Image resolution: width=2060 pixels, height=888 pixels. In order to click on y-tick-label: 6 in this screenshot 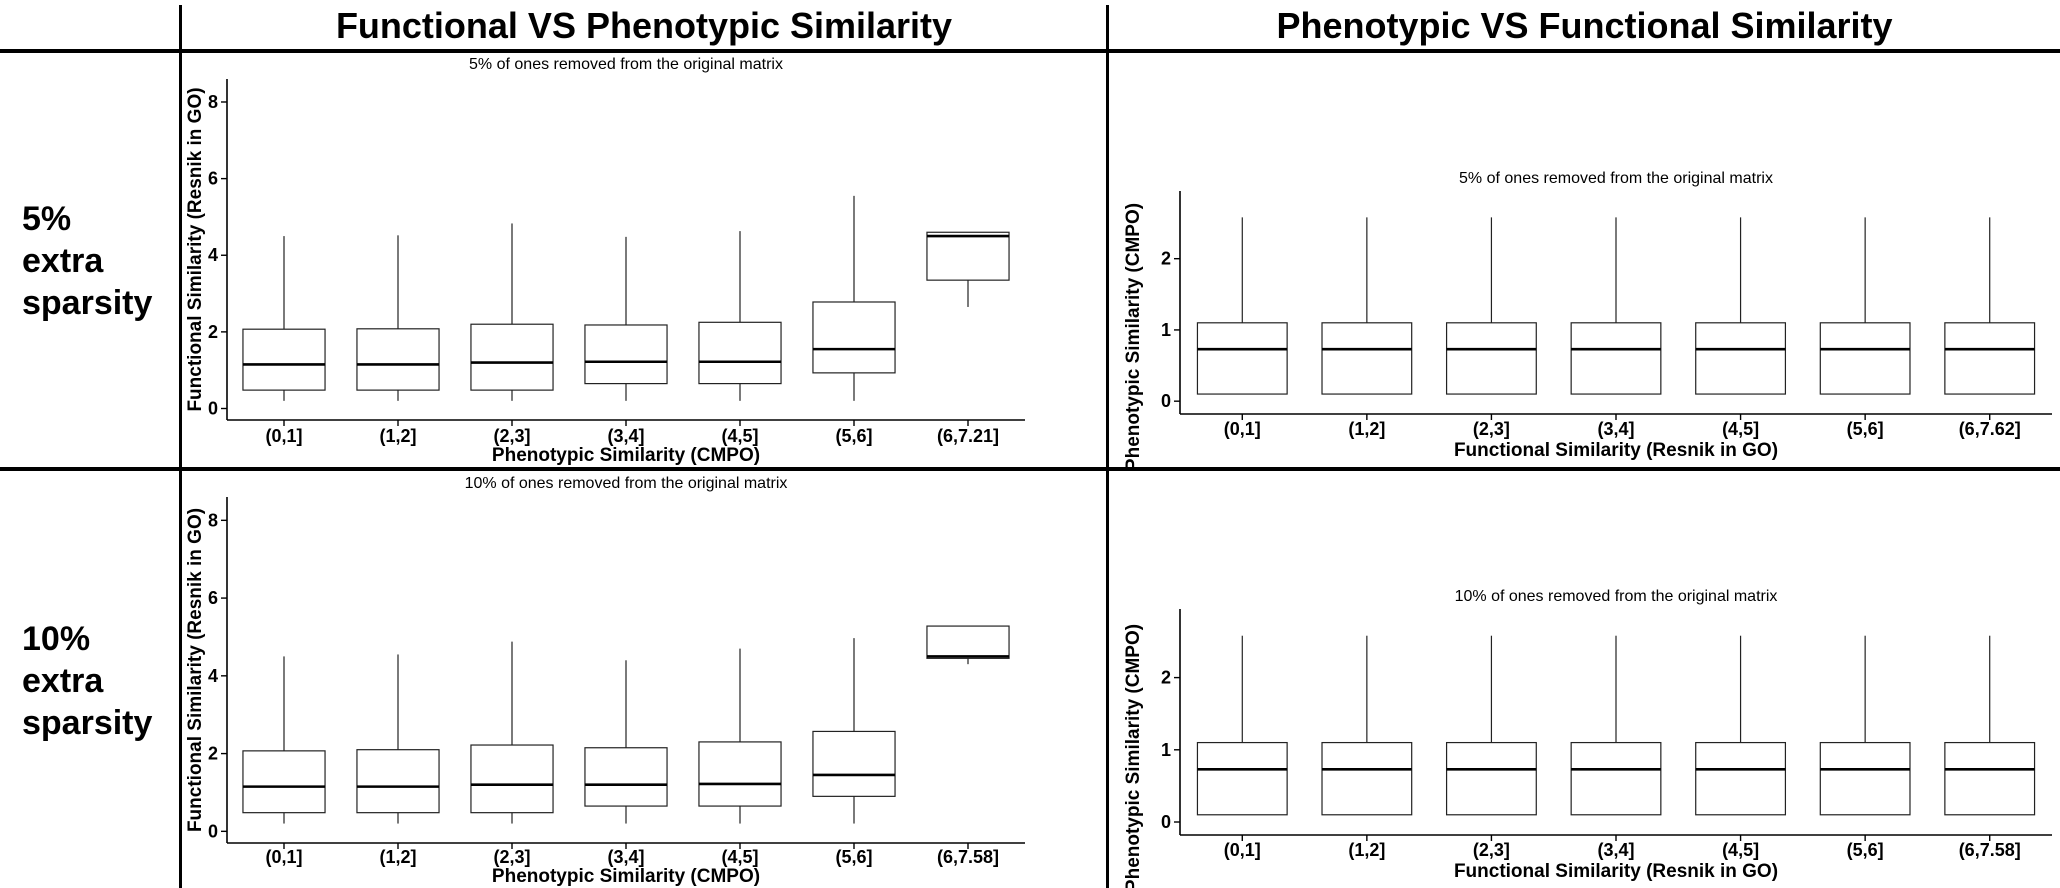, I will do `click(213, 598)`.